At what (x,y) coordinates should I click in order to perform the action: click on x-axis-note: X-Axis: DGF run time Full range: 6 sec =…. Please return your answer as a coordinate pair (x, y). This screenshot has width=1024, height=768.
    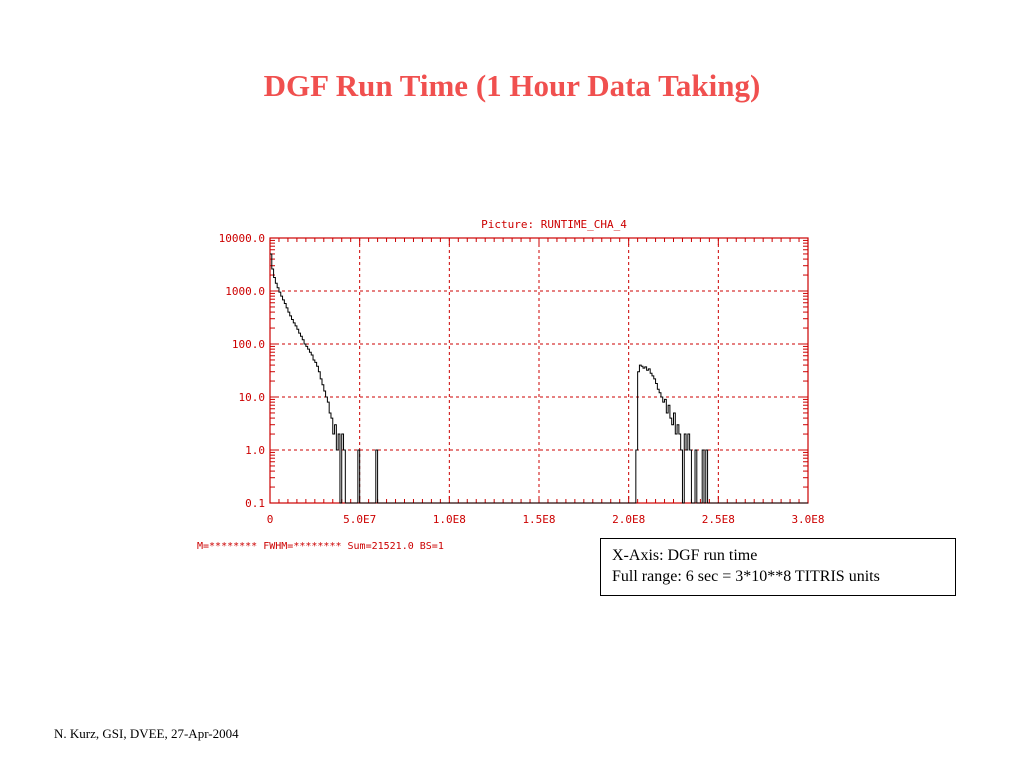
    Looking at the image, I should click on (778, 567).